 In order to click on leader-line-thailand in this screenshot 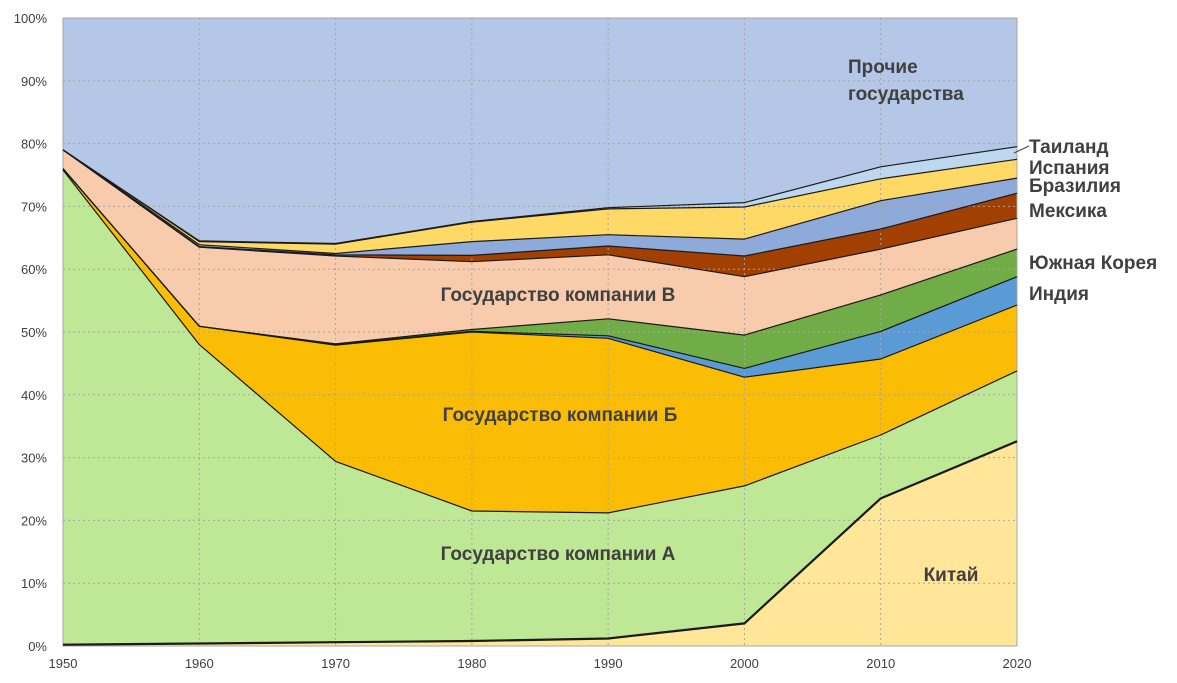, I will do `click(1021, 149)`.